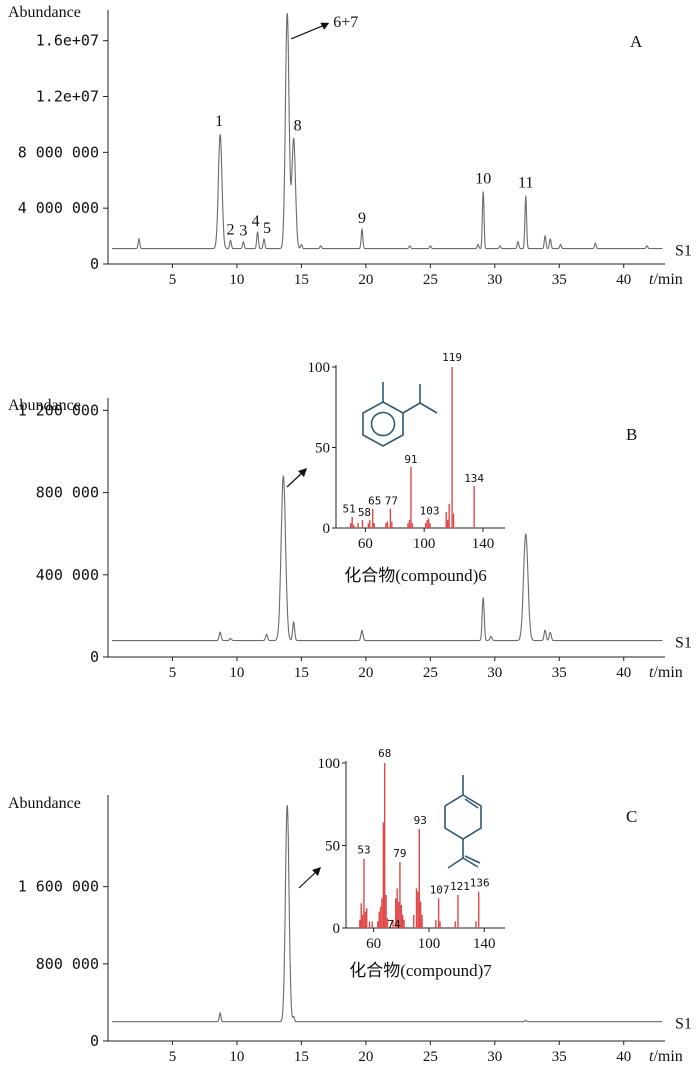 The height and width of the screenshot is (1079, 700). I want to click on structure-compound-7-icon, so click(463, 822).